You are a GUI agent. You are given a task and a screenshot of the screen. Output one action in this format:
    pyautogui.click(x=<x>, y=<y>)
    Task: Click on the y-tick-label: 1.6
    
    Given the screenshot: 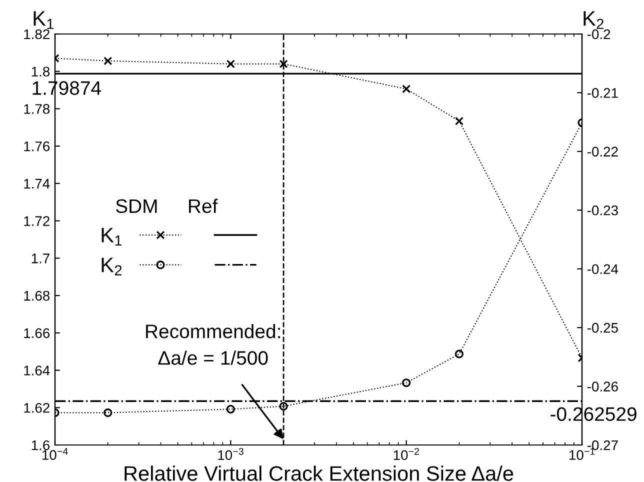 What is the action you would take?
    pyautogui.click(x=41, y=445)
    